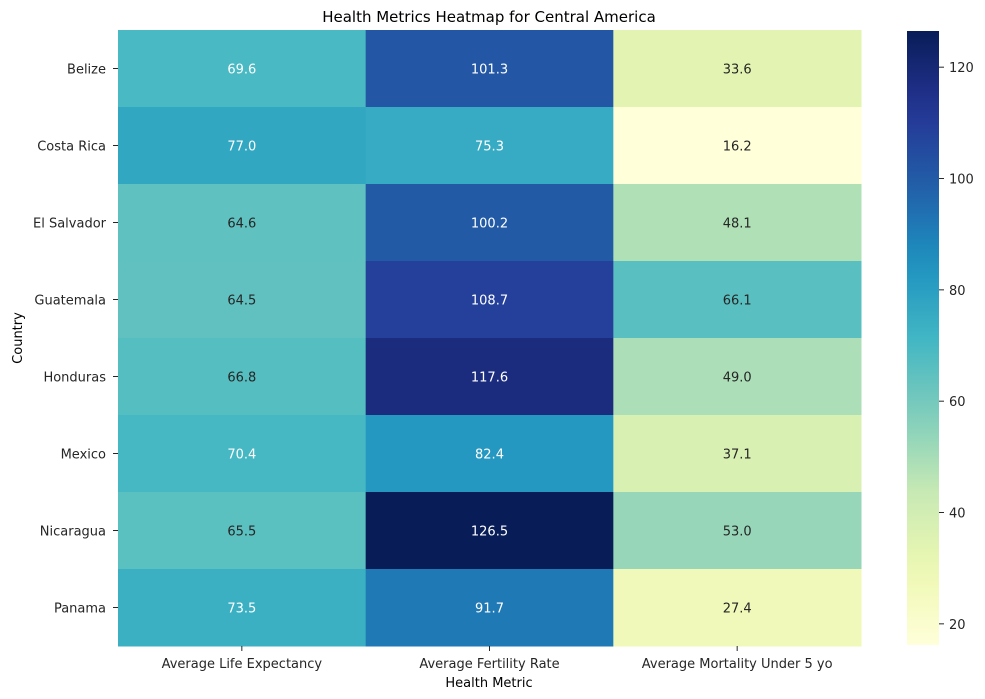  What do you see at coordinates (18, 338) in the screenshot?
I see `y-axis-label: Country` at bounding box center [18, 338].